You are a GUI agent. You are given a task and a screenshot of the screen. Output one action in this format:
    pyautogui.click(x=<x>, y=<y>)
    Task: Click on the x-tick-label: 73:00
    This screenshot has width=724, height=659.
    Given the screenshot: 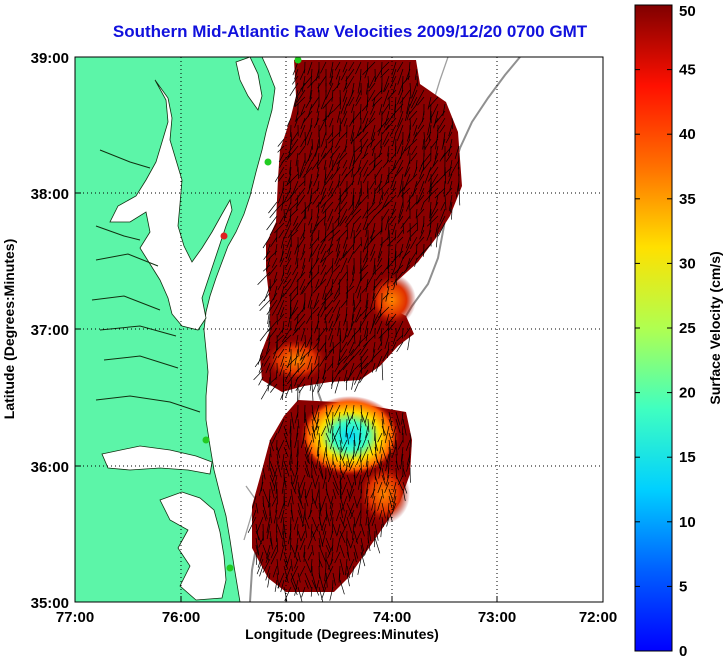 What is the action you would take?
    pyautogui.click(x=497, y=617)
    